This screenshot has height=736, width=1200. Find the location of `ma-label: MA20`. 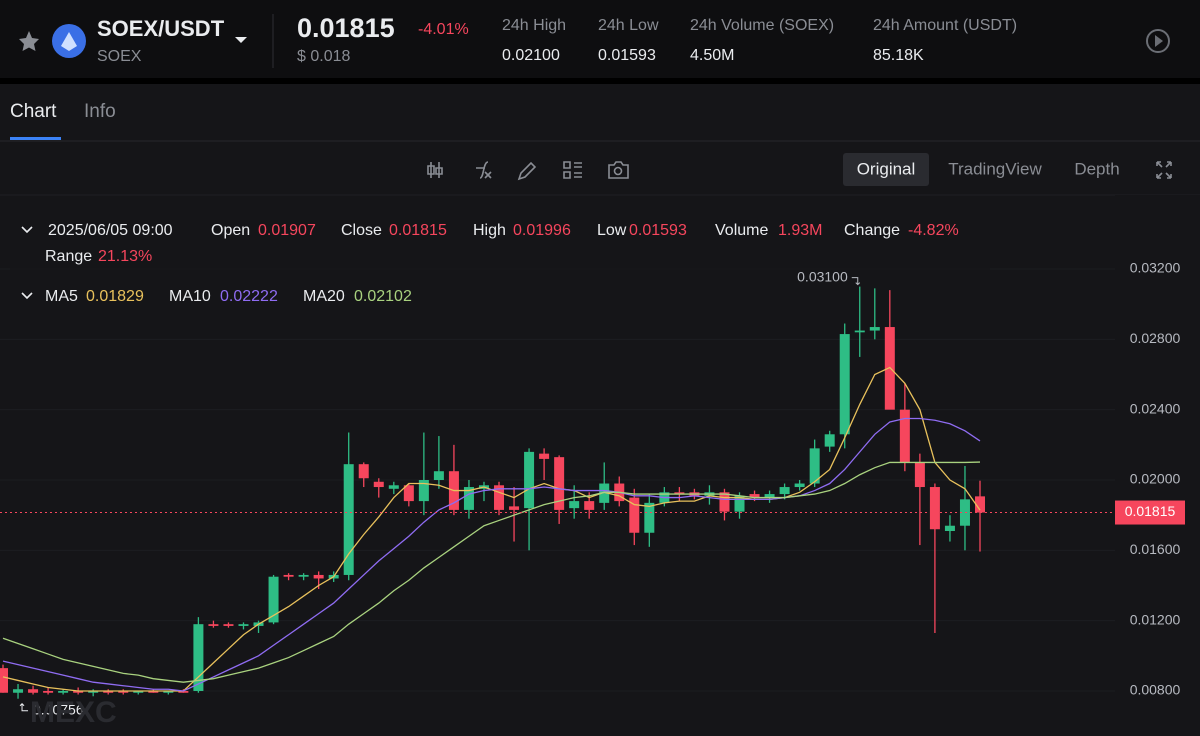

ma-label: MA20 is located at coordinates (324, 296).